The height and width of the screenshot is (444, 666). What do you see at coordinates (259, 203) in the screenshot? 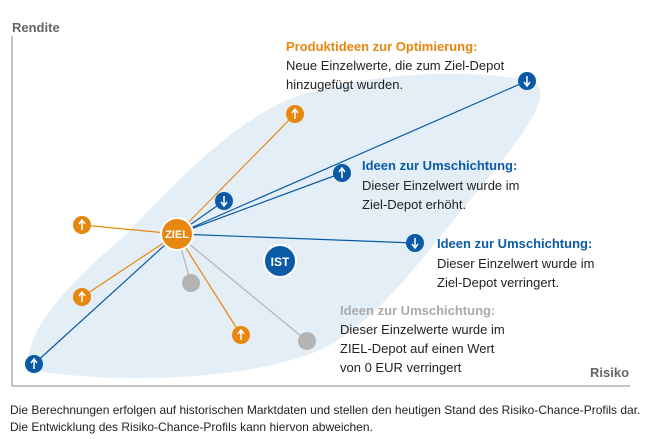
I see `connector-ziel-blue-mid` at bounding box center [259, 203].